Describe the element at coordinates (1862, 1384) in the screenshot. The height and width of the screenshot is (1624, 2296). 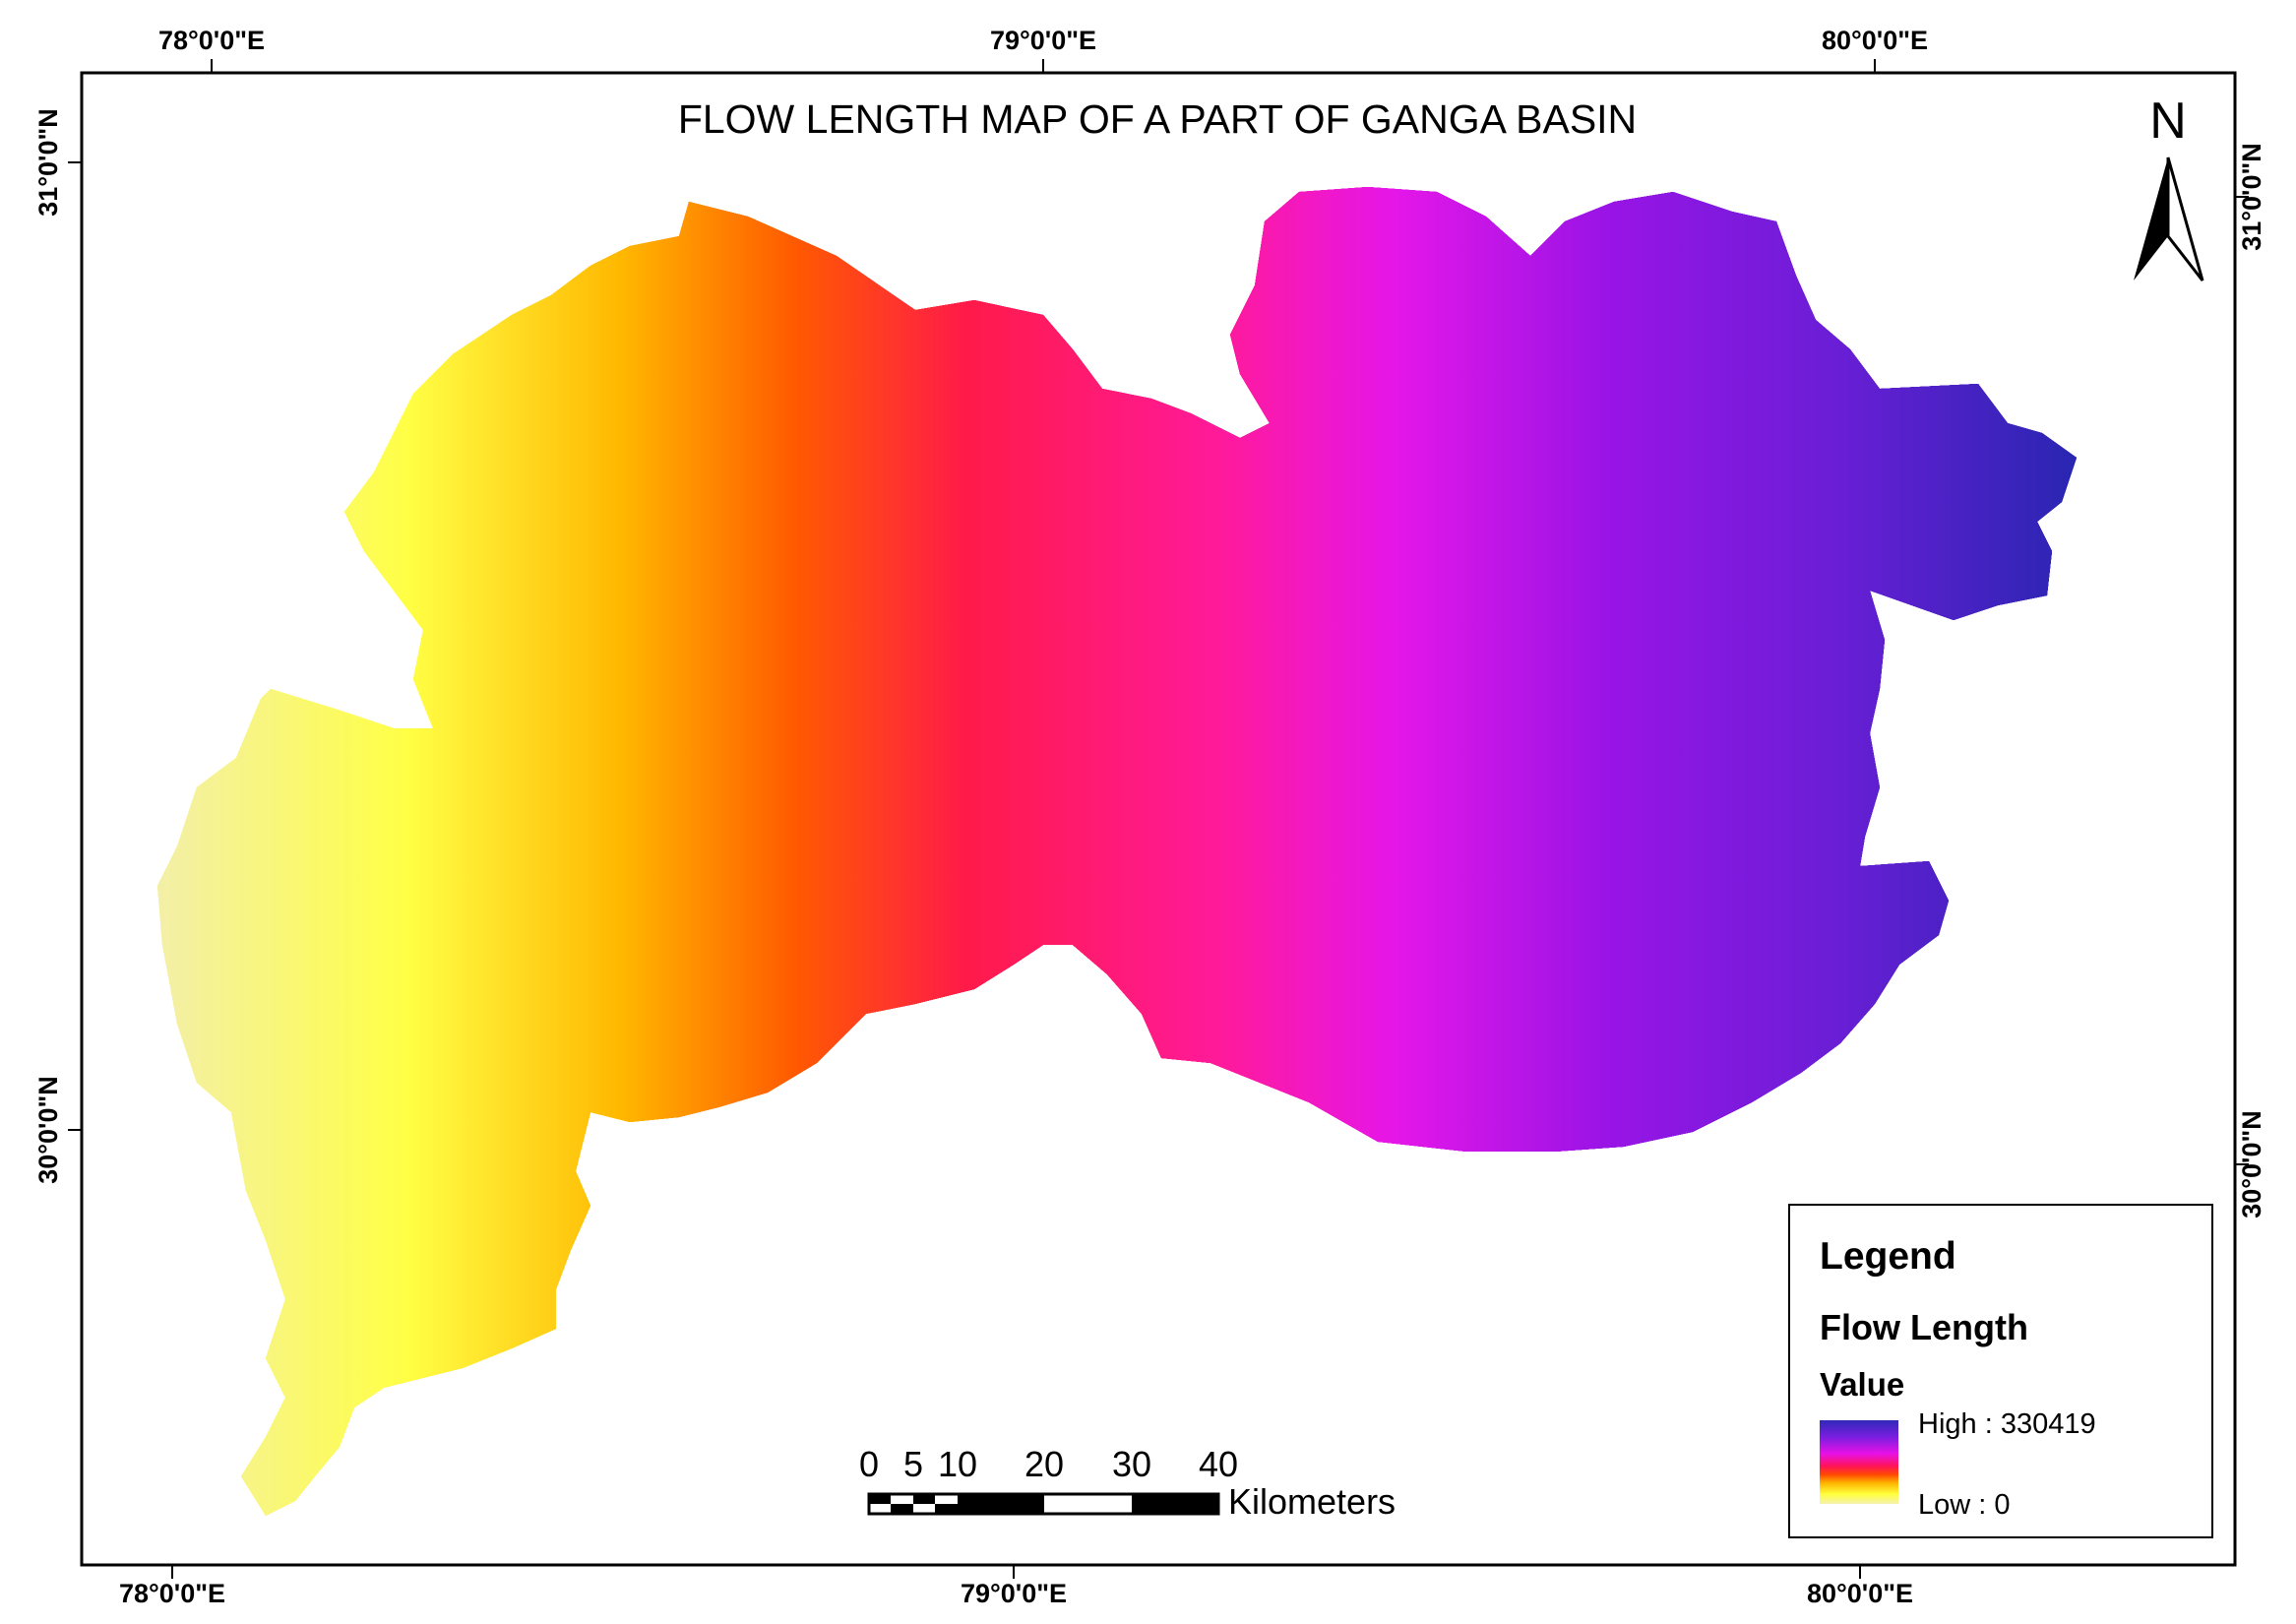
I see `legend-value-label: Value` at that location.